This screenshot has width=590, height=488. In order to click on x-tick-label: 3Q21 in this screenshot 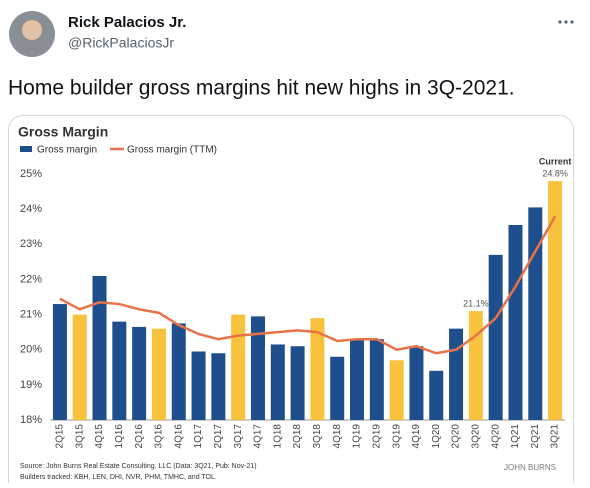, I will do `click(555, 436)`.